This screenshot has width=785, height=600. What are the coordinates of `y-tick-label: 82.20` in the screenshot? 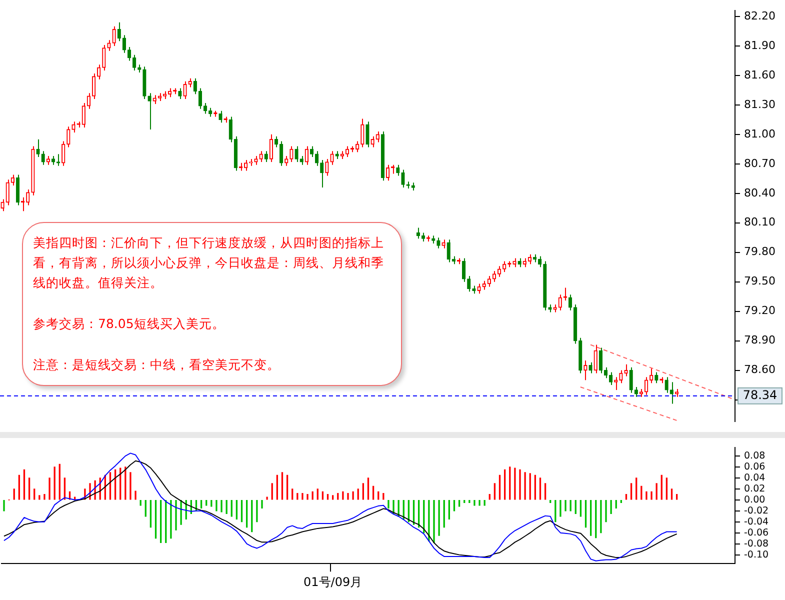 It's located at (760, 15).